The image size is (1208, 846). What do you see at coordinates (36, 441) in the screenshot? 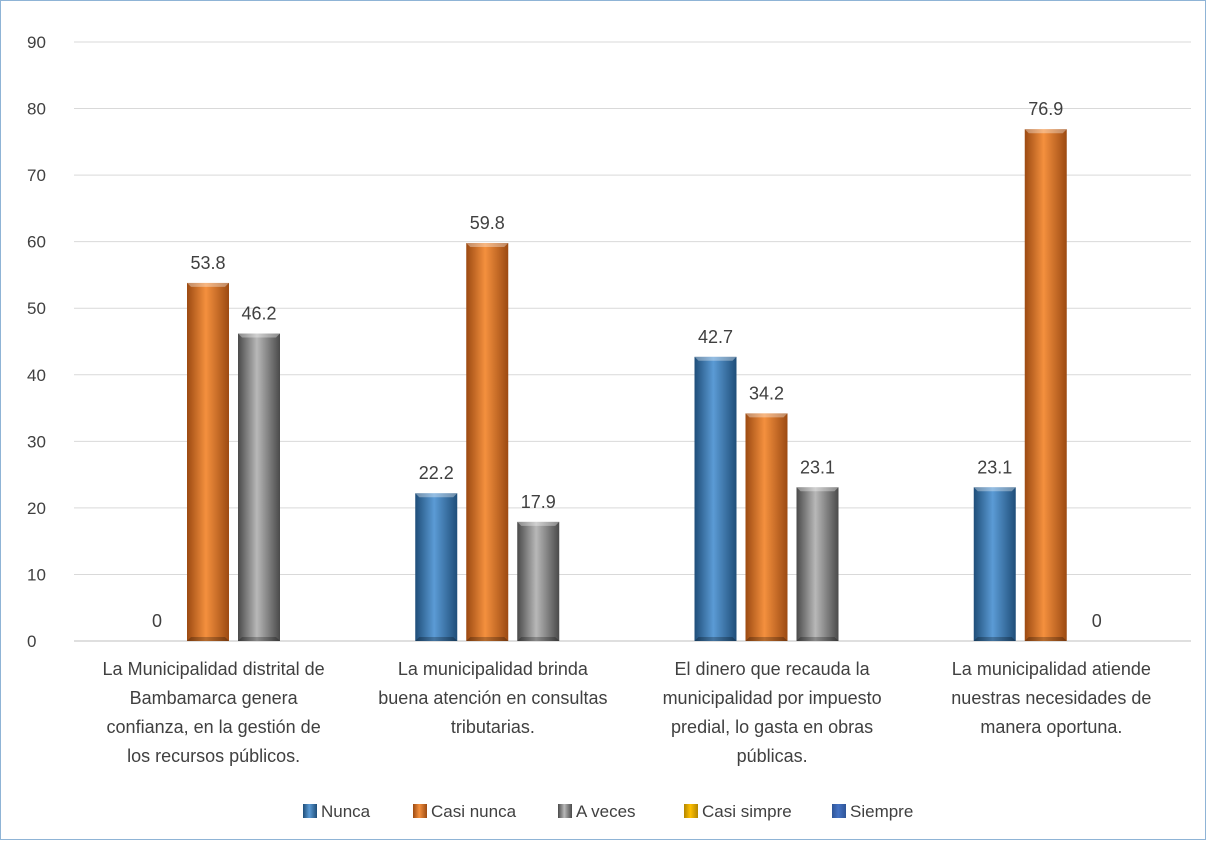
I see `y-tick-label: 30` at bounding box center [36, 441].